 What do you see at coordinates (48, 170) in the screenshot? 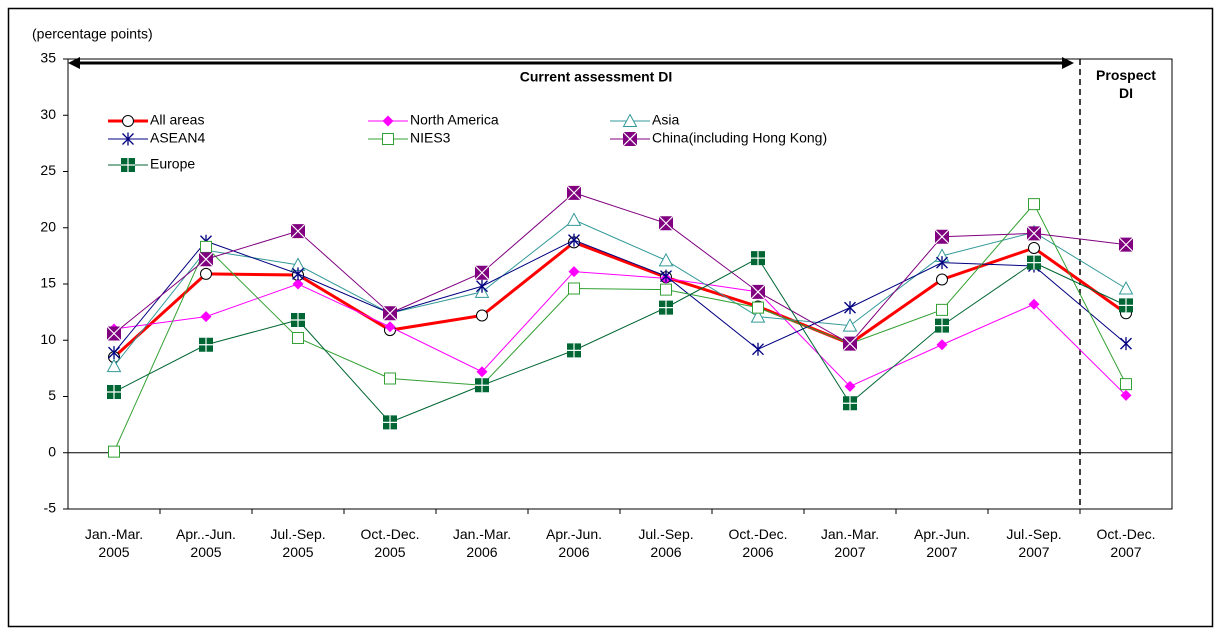
I see `y-tick-label: 25` at bounding box center [48, 170].